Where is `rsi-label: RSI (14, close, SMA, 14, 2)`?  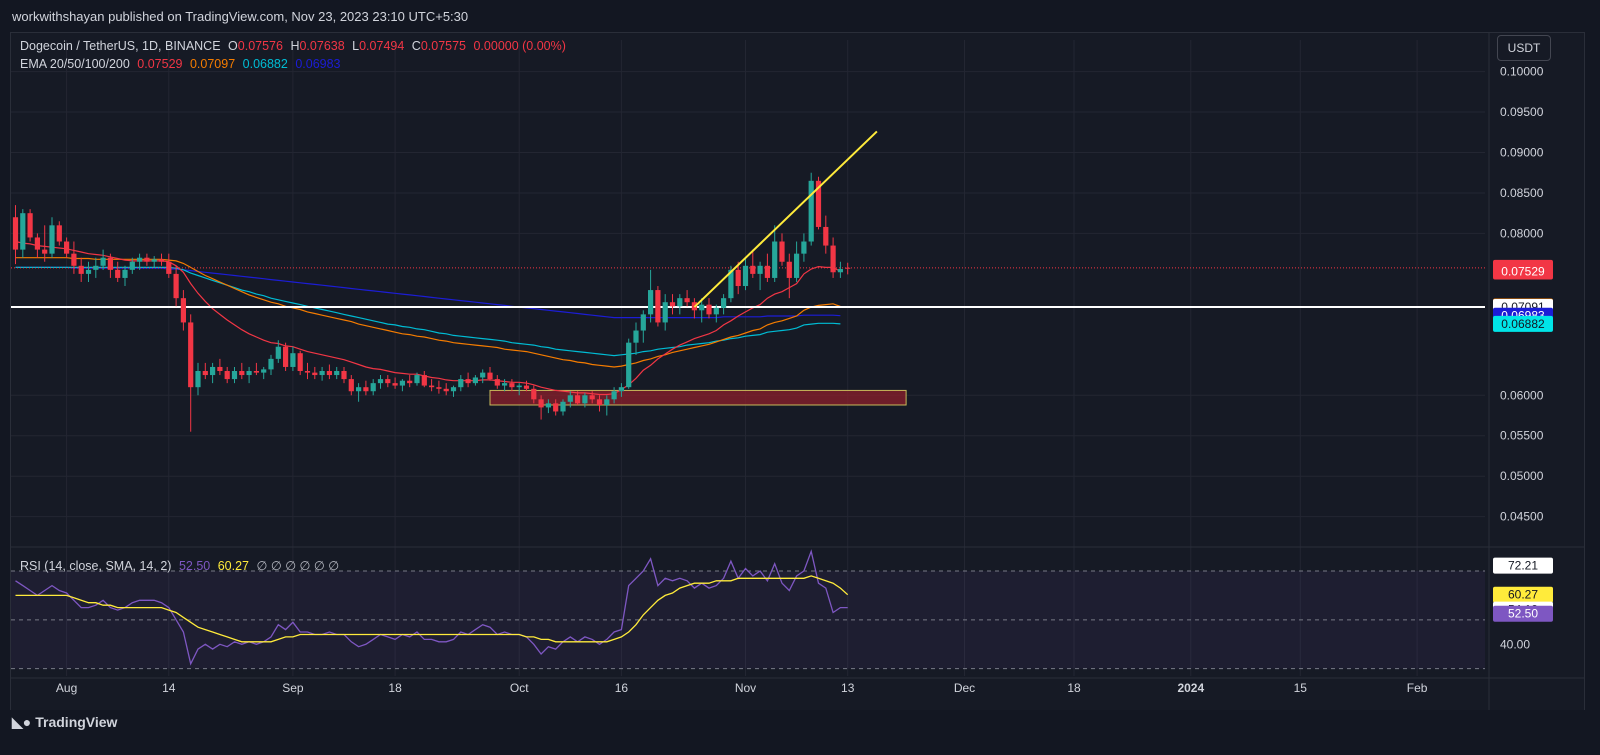 rsi-label: RSI (14, close, SMA, 14, 2) is located at coordinates (96, 566).